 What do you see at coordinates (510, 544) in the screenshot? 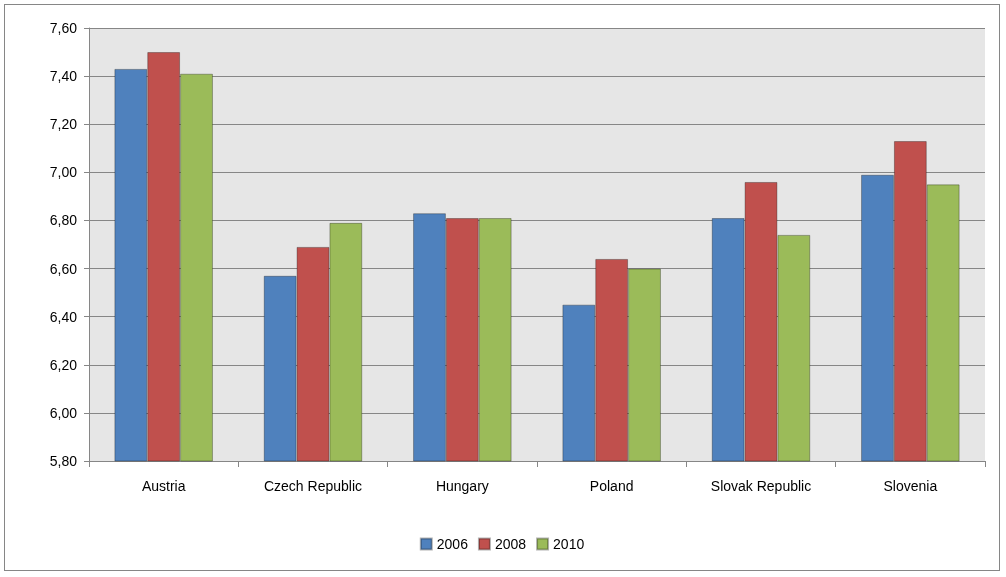
I see `legend-label: 2008` at bounding box center [510, 544].